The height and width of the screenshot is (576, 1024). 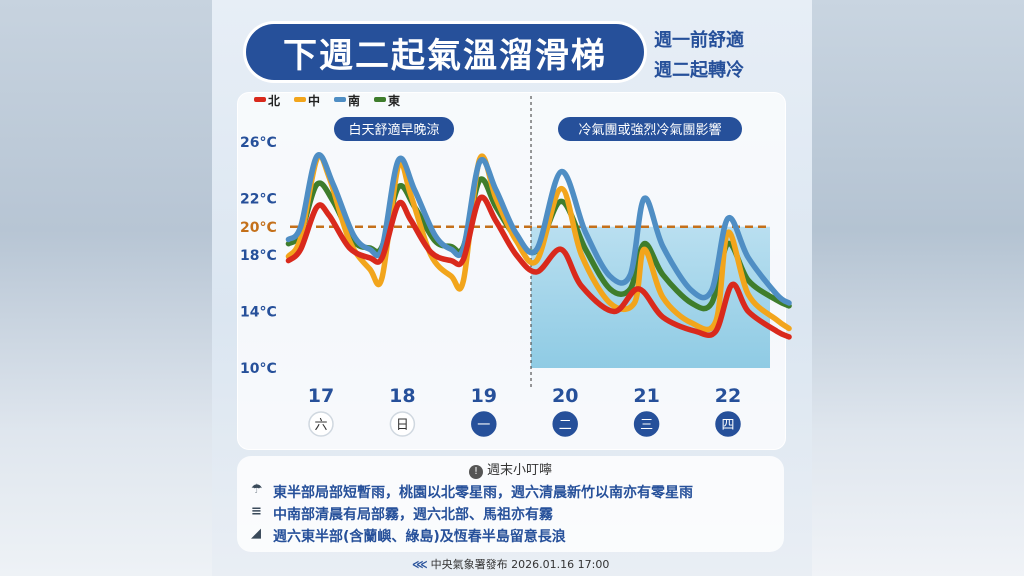 What do you see at coordinates (699, 40) in the screenshot?
I see `subtitle-line-1: 週一前舒適` at bounding box center [699, 40].